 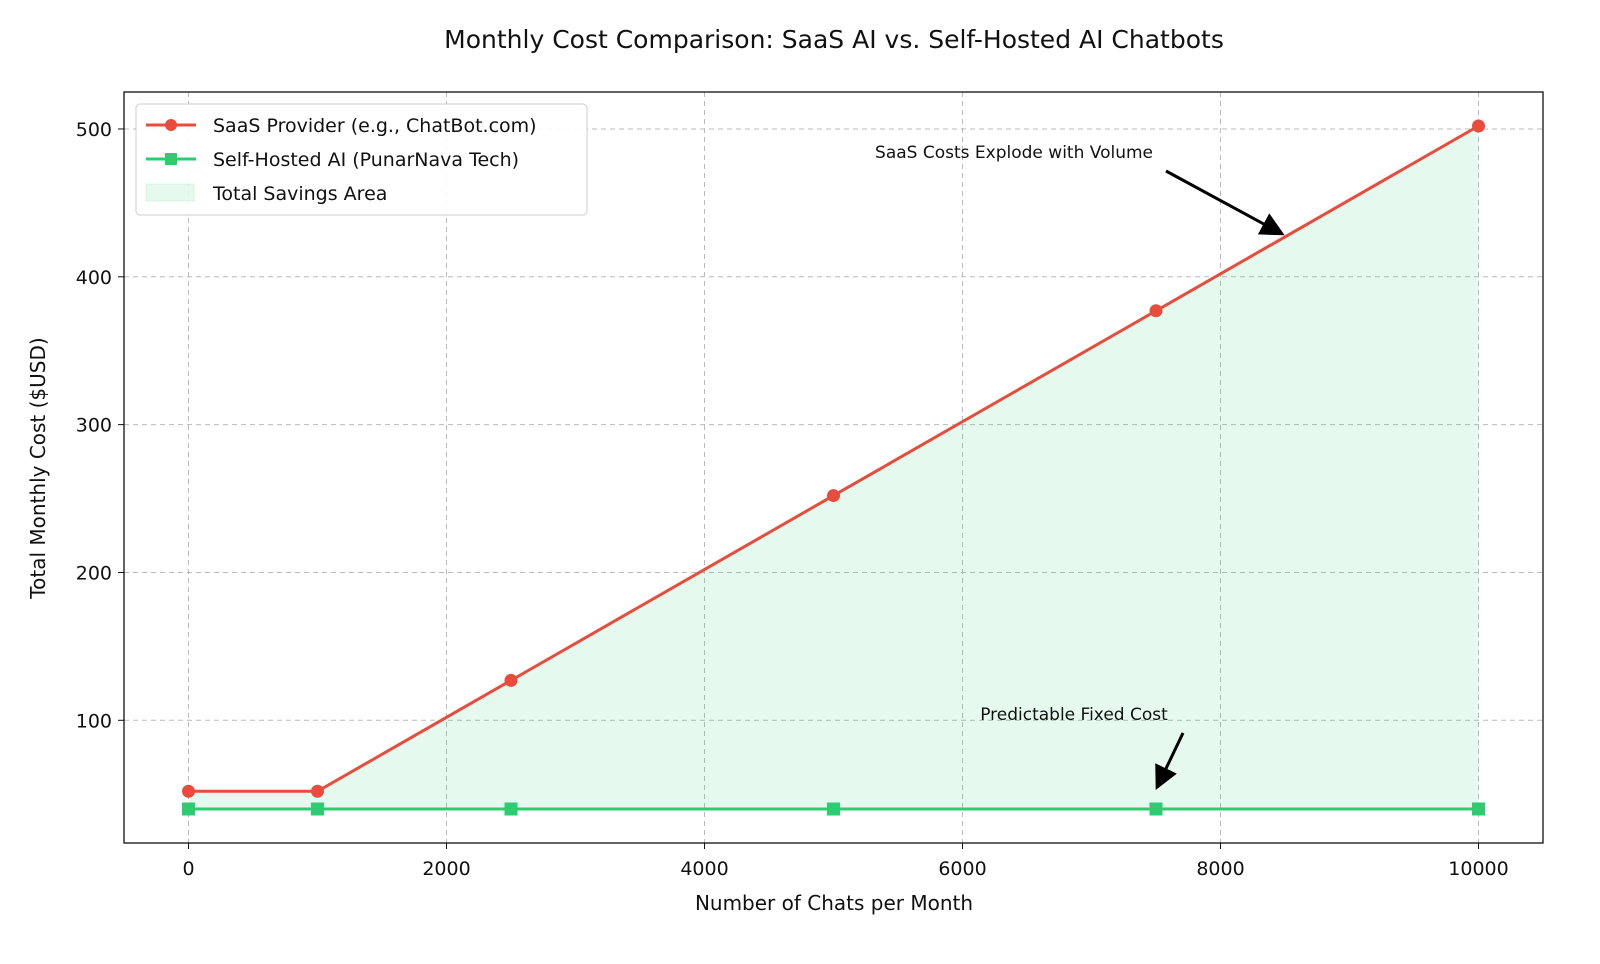 I want to click on x-tick-label: 10000, so click(x=1478, y=869).